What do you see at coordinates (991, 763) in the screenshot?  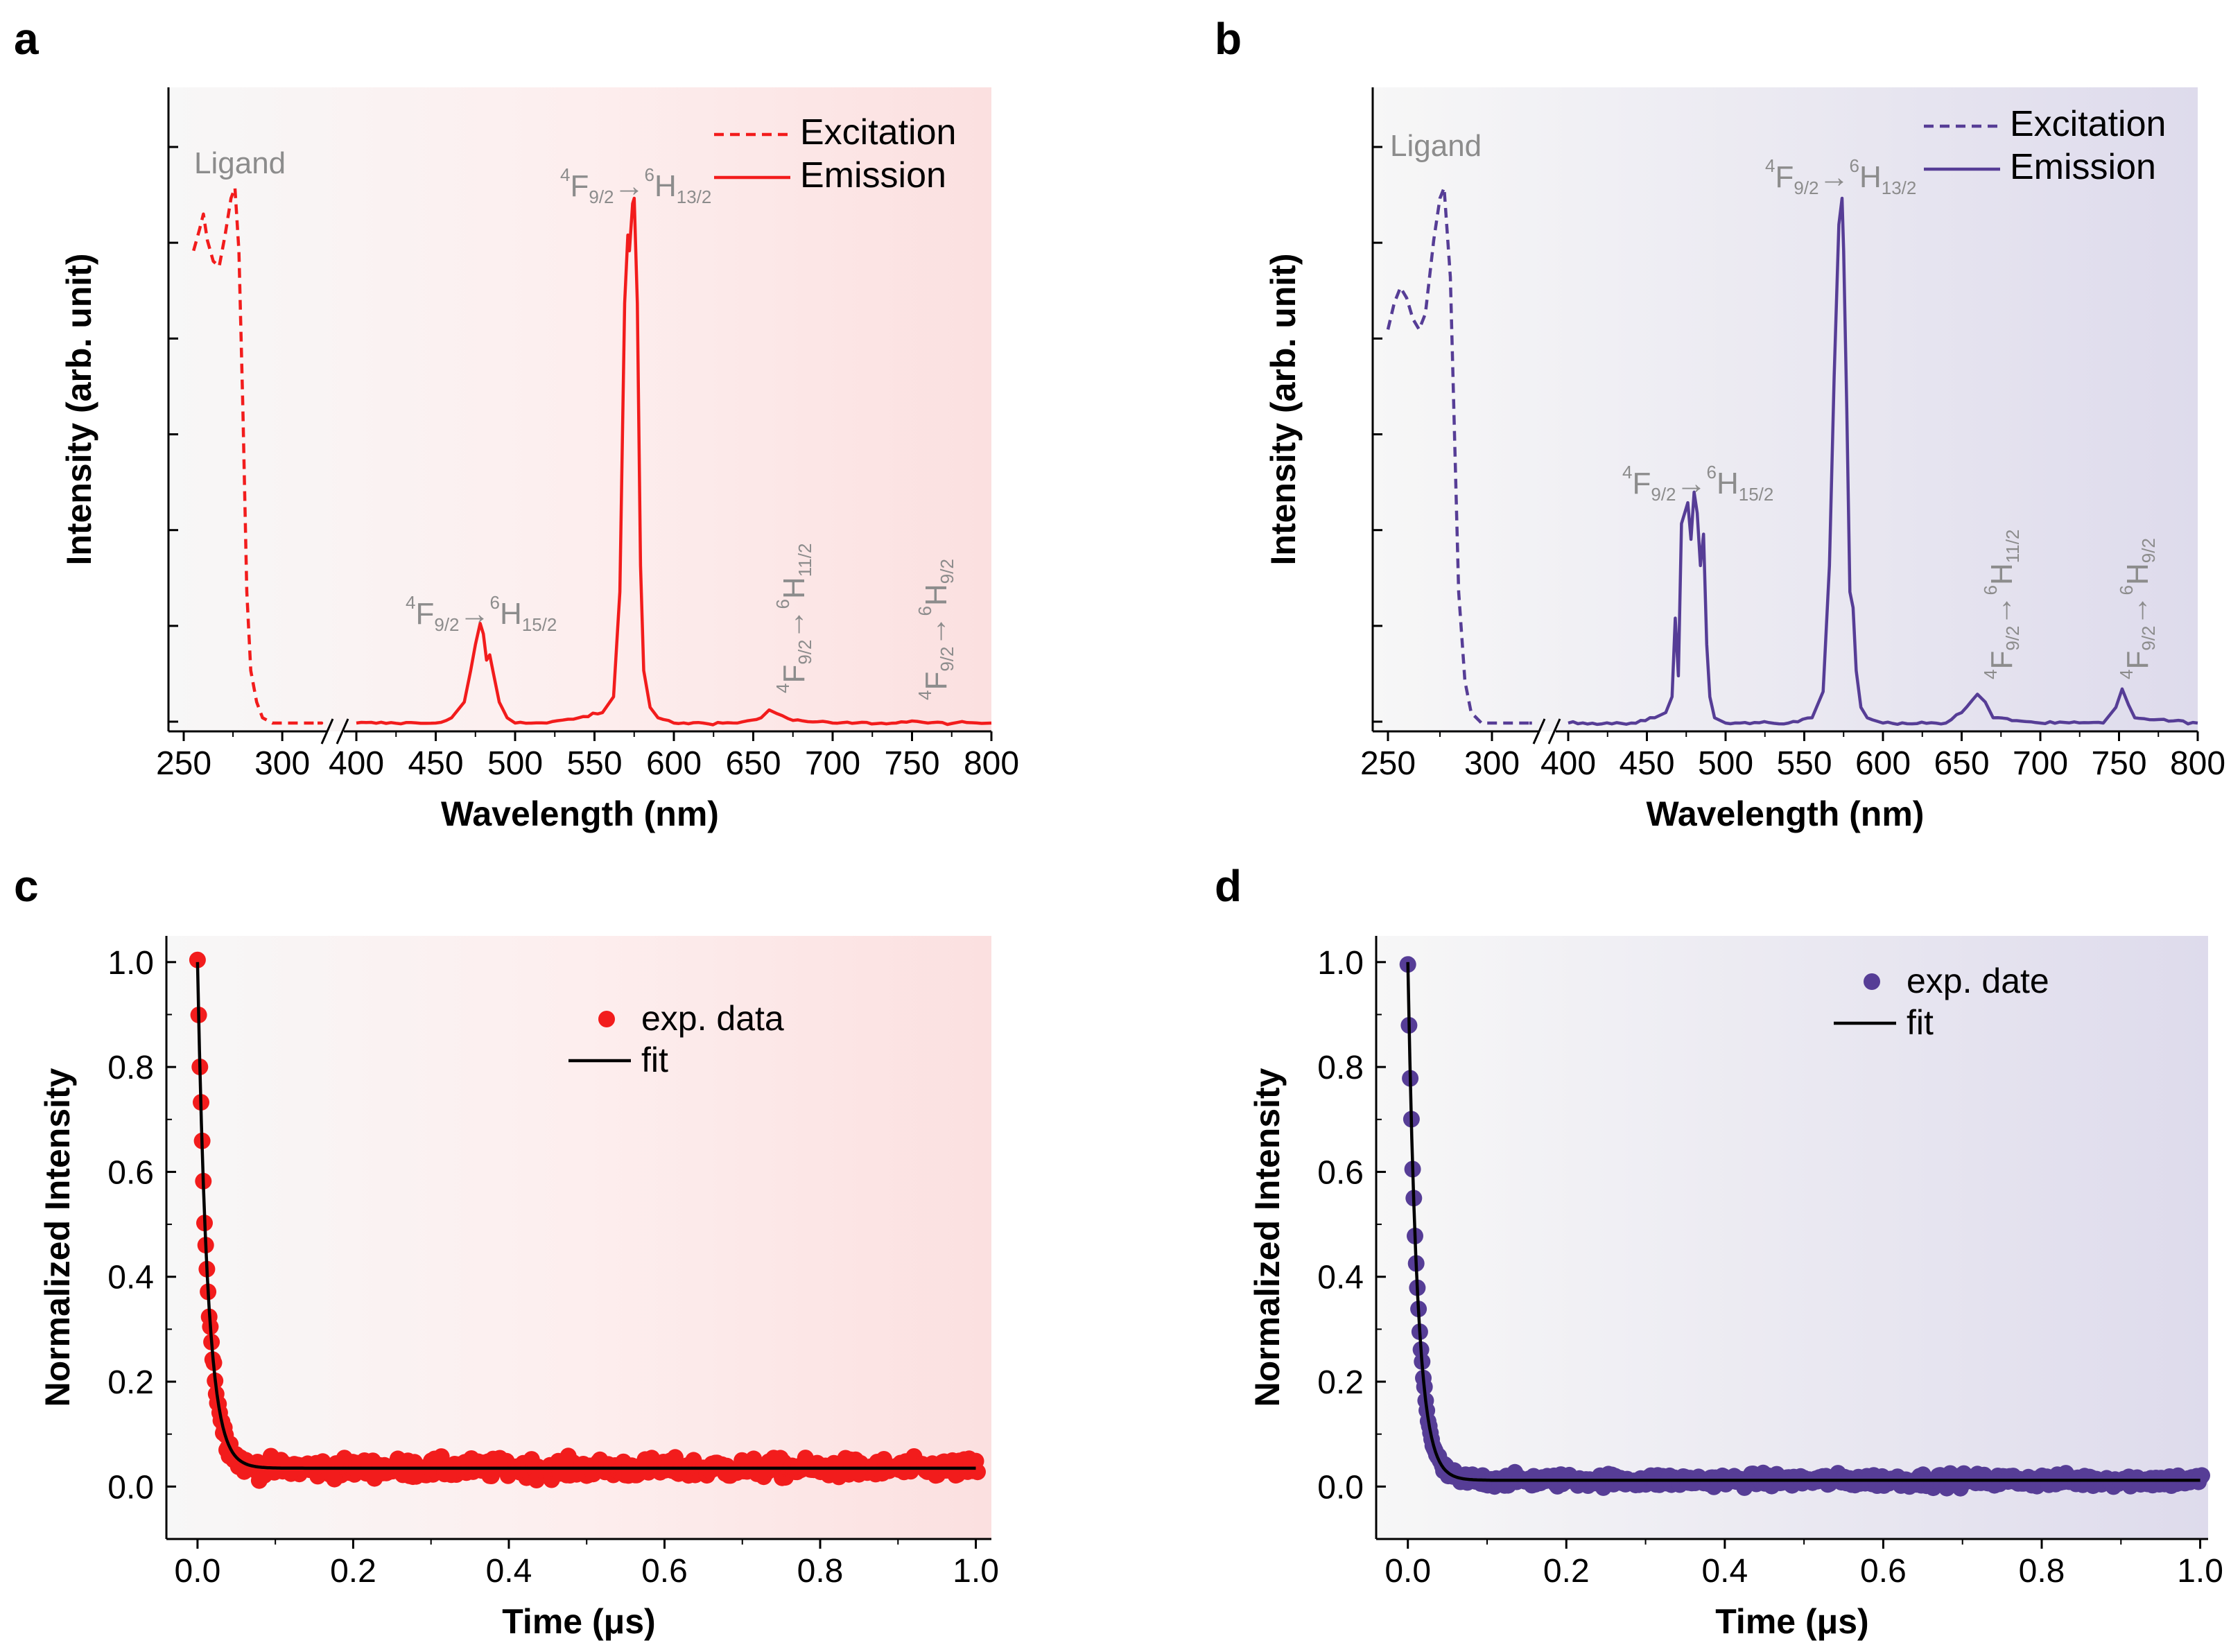 I see `x-tick-label: 800` at bounding box center [991, 763].